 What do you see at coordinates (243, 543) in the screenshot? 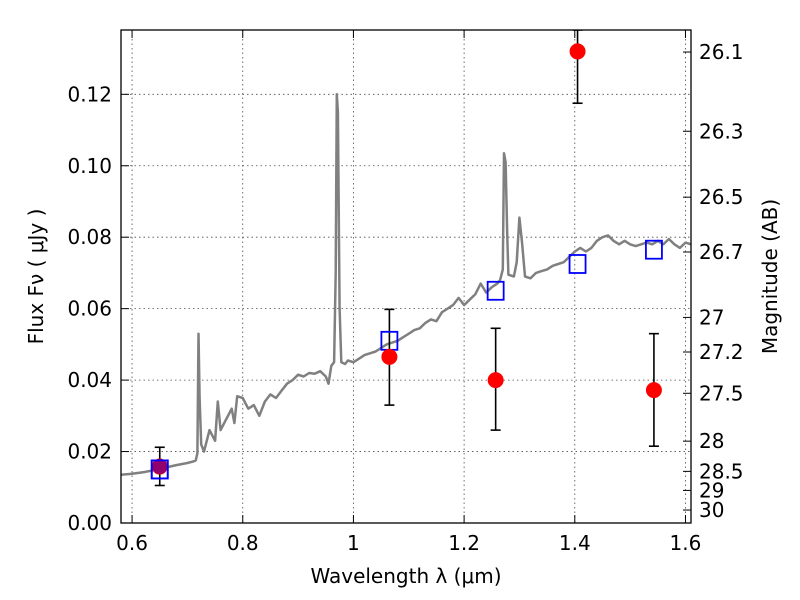
I see `x-tick-label: 0.8` at bounding box center [243, 543].